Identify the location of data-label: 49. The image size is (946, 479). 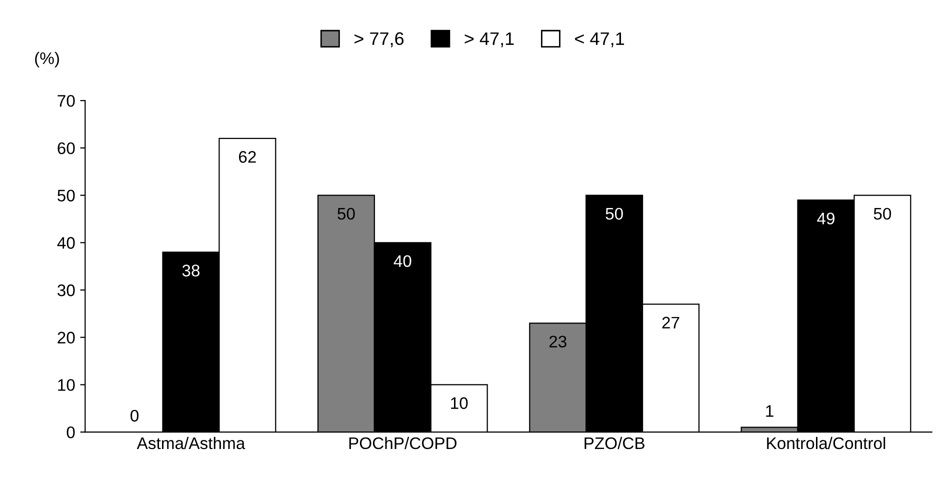
(825, 218).